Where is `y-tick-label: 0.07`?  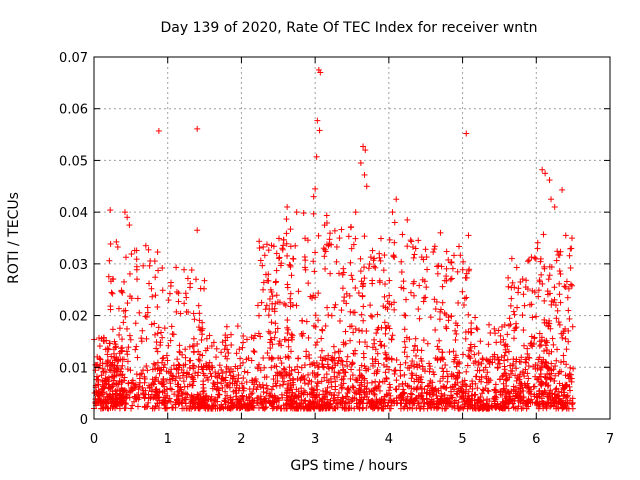
y-tick-label: 0.07 is located at coordinates (73, 58).